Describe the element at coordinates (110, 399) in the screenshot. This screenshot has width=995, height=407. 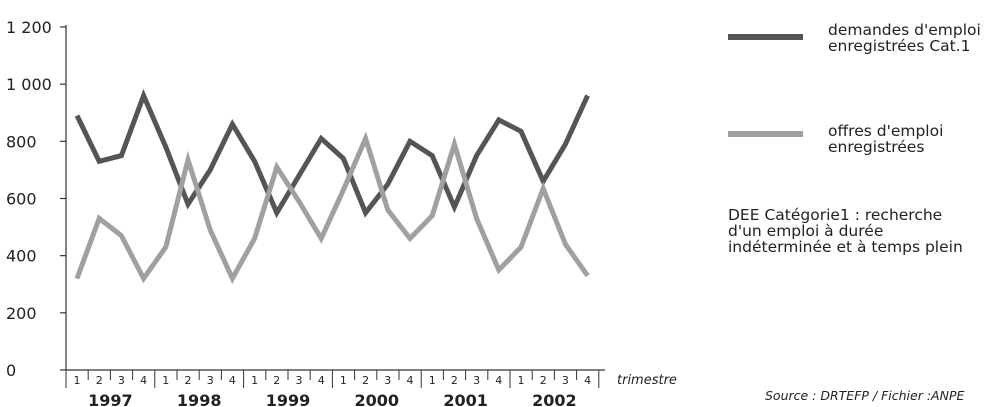
I see `year-label: 1997` at that location.